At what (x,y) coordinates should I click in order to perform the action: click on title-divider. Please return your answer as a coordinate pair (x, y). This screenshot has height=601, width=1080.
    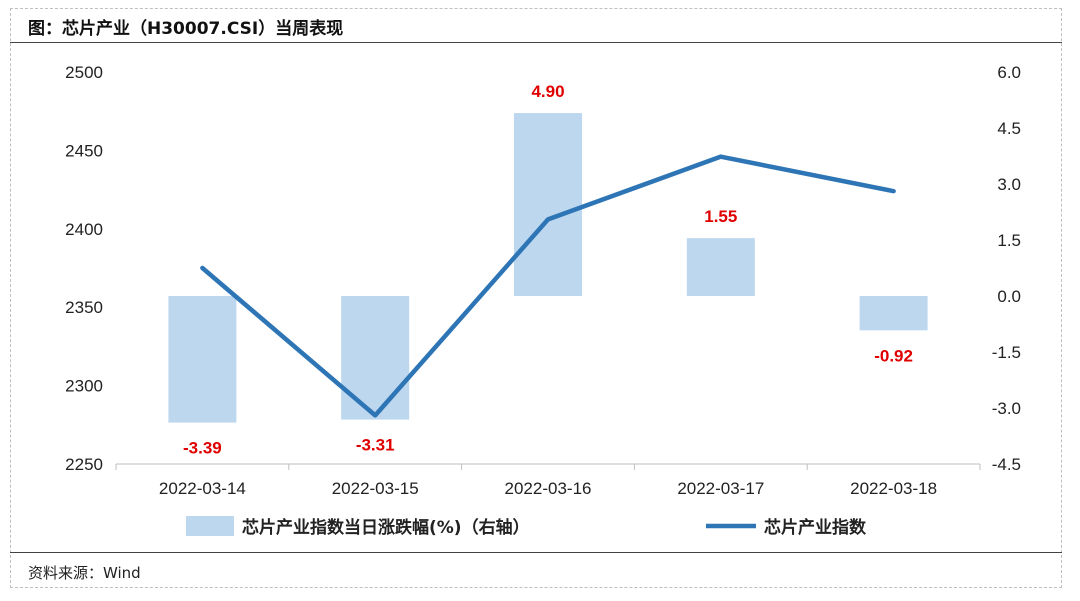
    Looking at the image, I should click on (536, 42).